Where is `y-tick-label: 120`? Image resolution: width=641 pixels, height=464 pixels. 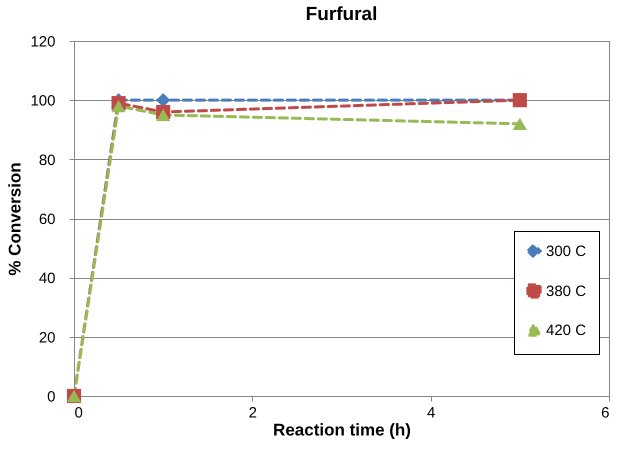
y-tick-label: 120 is located at coordinates (43, 42).